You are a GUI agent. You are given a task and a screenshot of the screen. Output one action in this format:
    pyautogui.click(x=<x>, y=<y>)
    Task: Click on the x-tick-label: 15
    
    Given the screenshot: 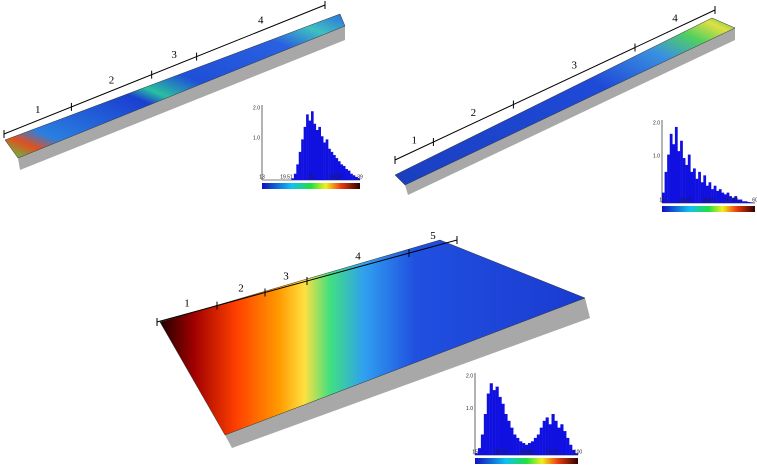 What is the action you would take?
    pyautogui.click(x=475, y=452)
    